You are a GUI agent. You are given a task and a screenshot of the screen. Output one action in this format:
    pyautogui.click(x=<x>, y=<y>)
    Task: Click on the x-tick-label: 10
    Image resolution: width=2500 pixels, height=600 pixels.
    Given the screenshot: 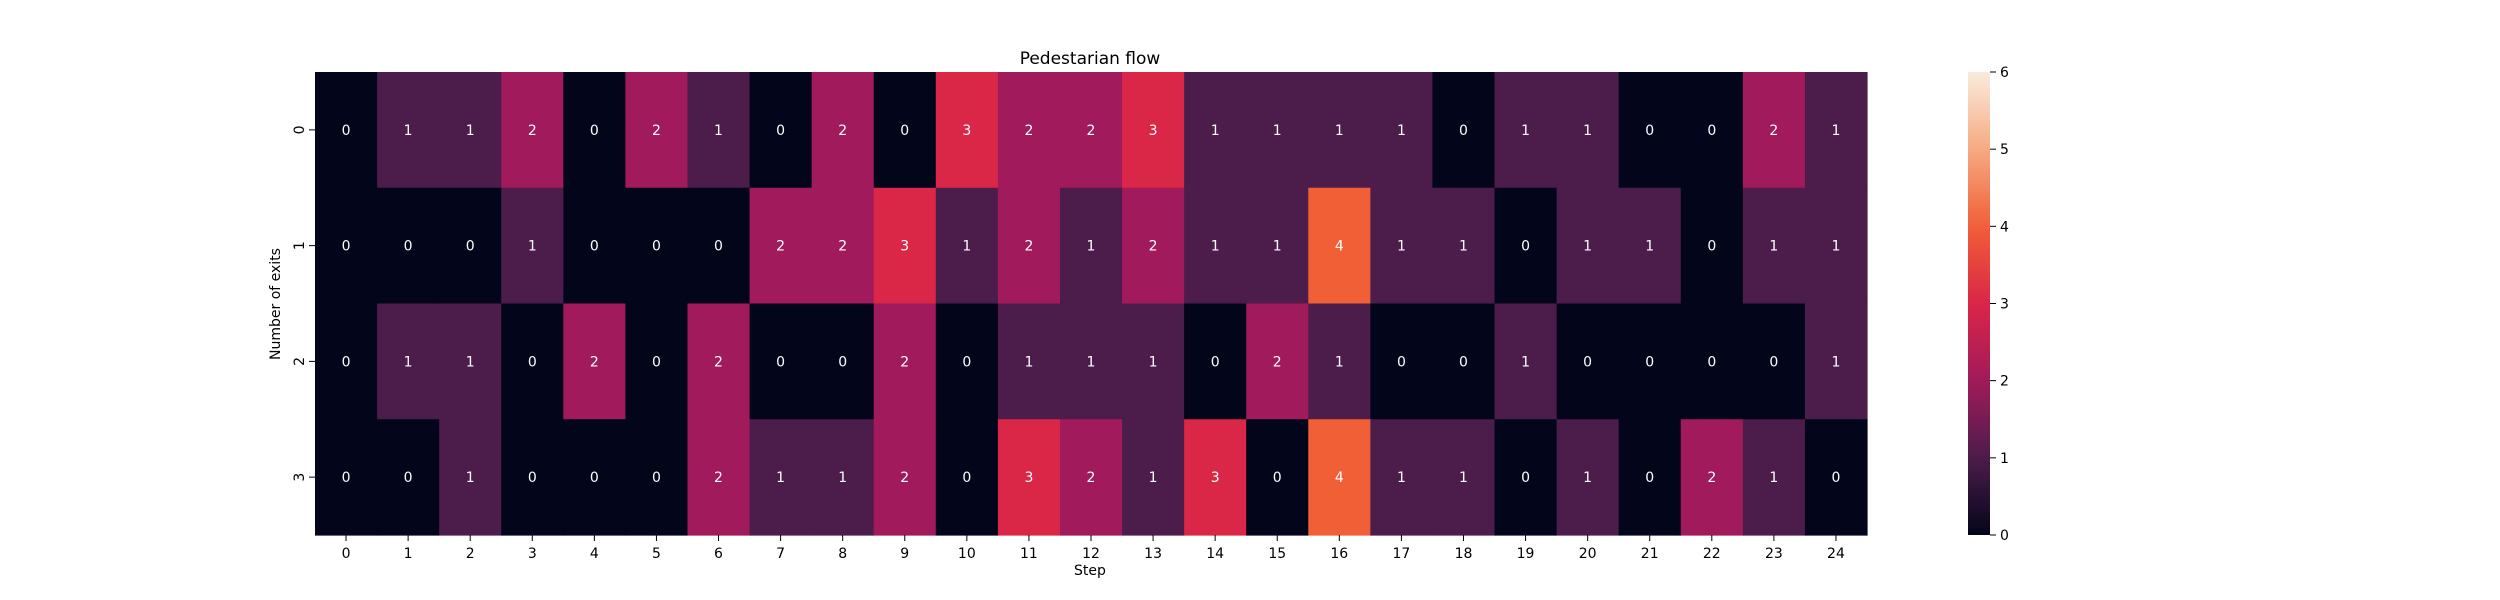 What is the action you would take?
    pyautogui.click(x=967, y=554)
    